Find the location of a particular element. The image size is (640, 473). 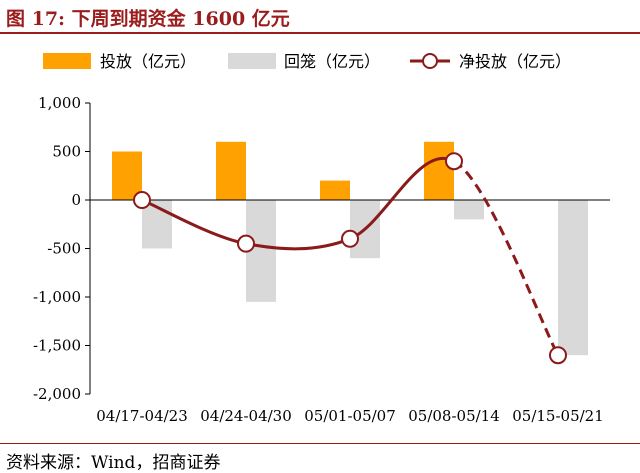

chart-title: 图 17: 下周到期资金 1600 亿元 is located at coordinates (148, 19).